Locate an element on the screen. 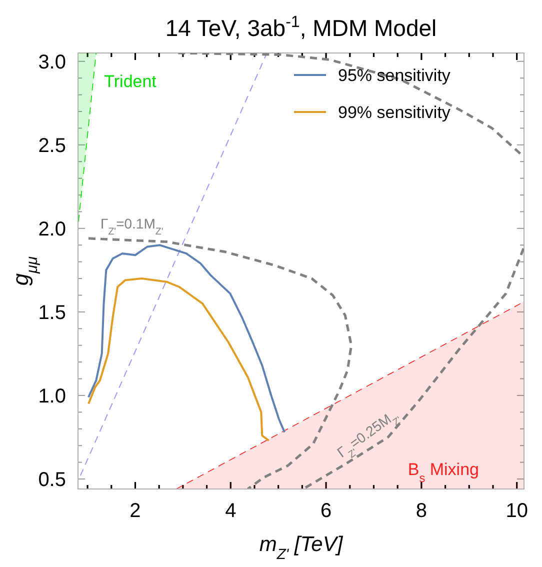 The width and height of the screenshot is (542, 567). x-axis-title: m$_{Z'}$ [TeV] is located at coordinates (301, 548).